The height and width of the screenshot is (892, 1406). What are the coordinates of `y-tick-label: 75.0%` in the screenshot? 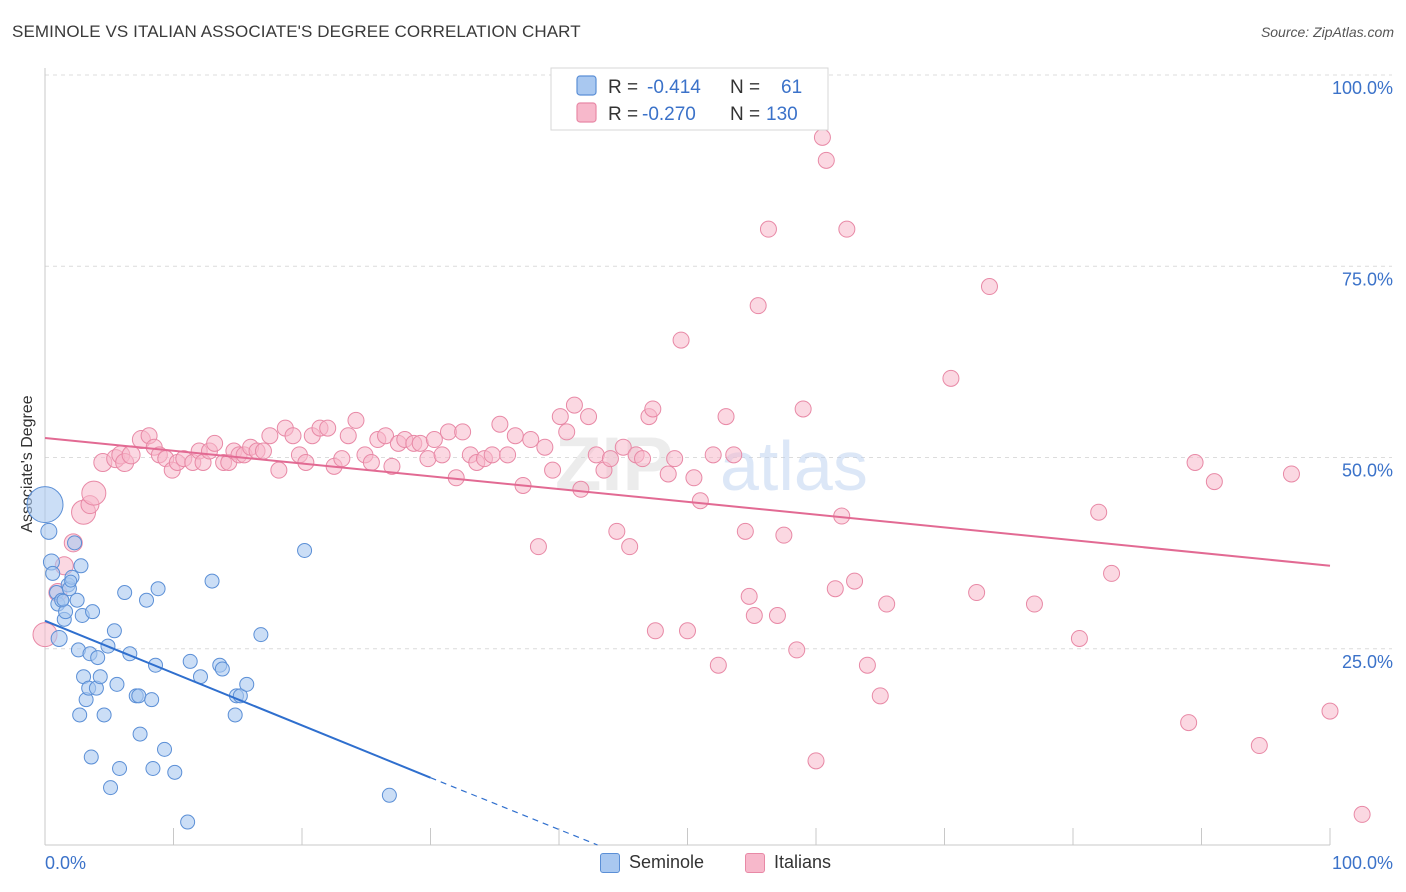 It's located at (1367, 279).